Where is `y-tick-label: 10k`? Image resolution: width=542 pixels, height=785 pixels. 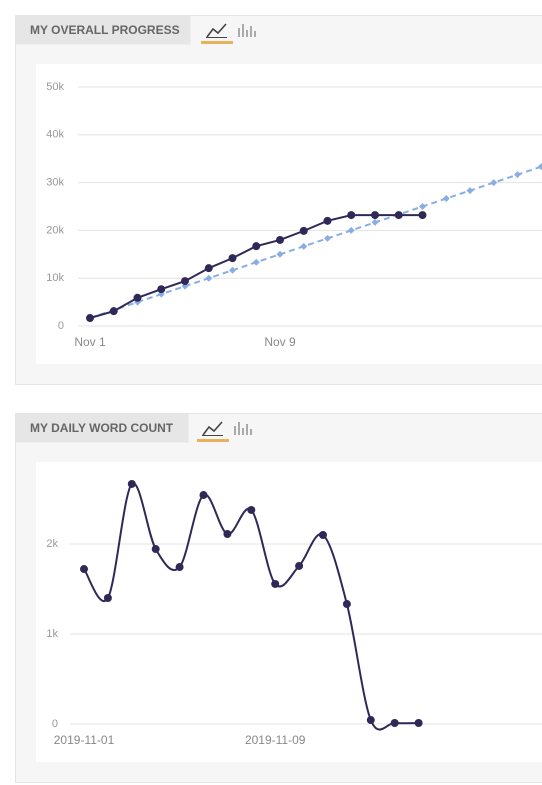 y-tick-label: 10k is located at coordinates (55, 278).